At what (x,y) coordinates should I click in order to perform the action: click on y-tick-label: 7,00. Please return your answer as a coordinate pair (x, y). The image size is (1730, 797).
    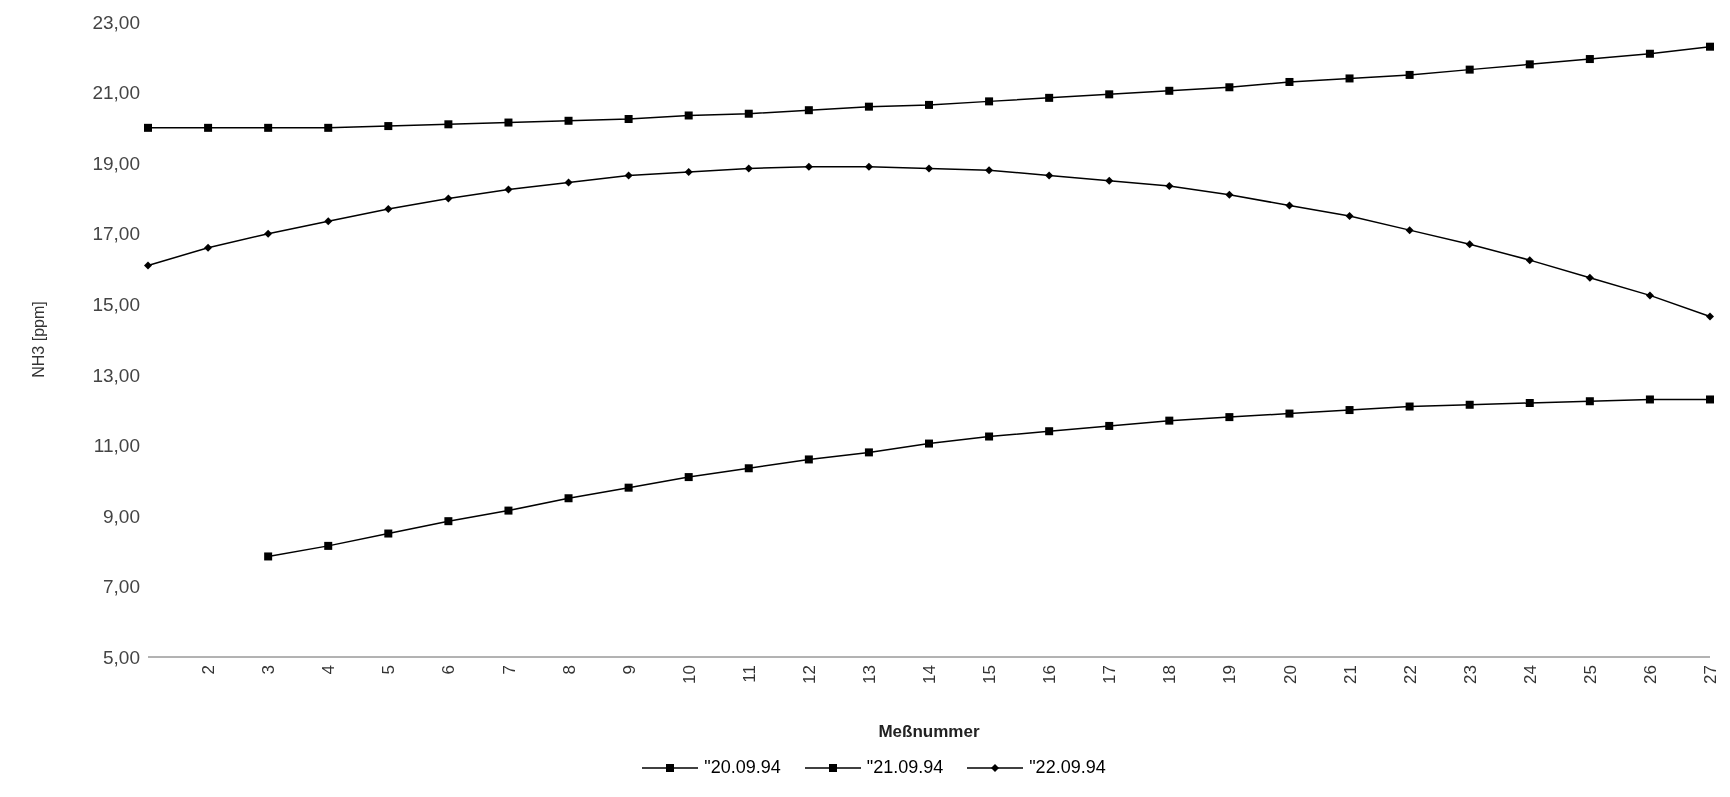
    Looking at the image, I should click on (121, 587).